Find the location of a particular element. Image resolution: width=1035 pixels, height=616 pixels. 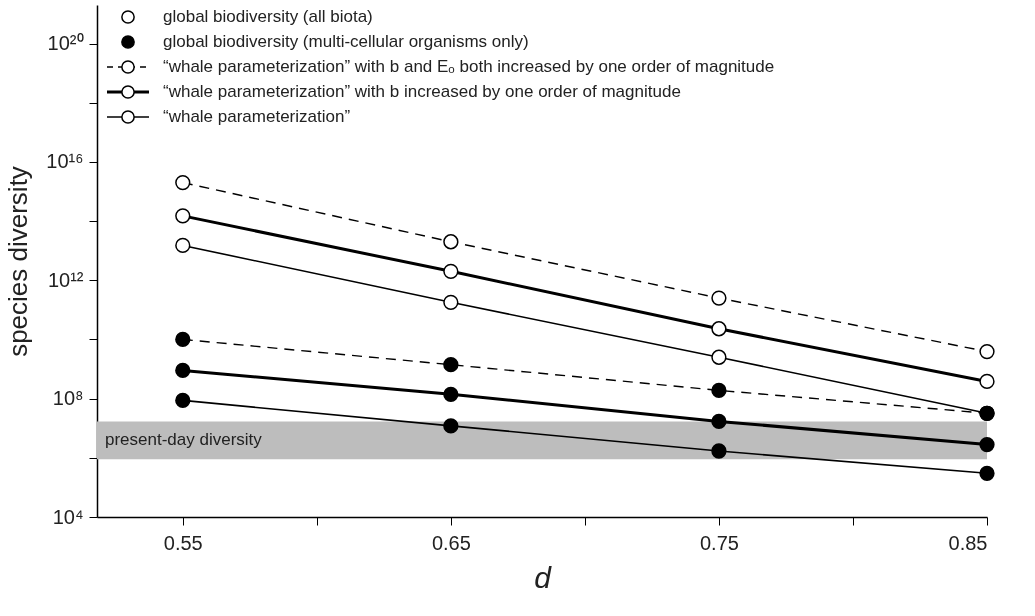

x-tick-label: 0.65 is located at coordinates (451, 542).